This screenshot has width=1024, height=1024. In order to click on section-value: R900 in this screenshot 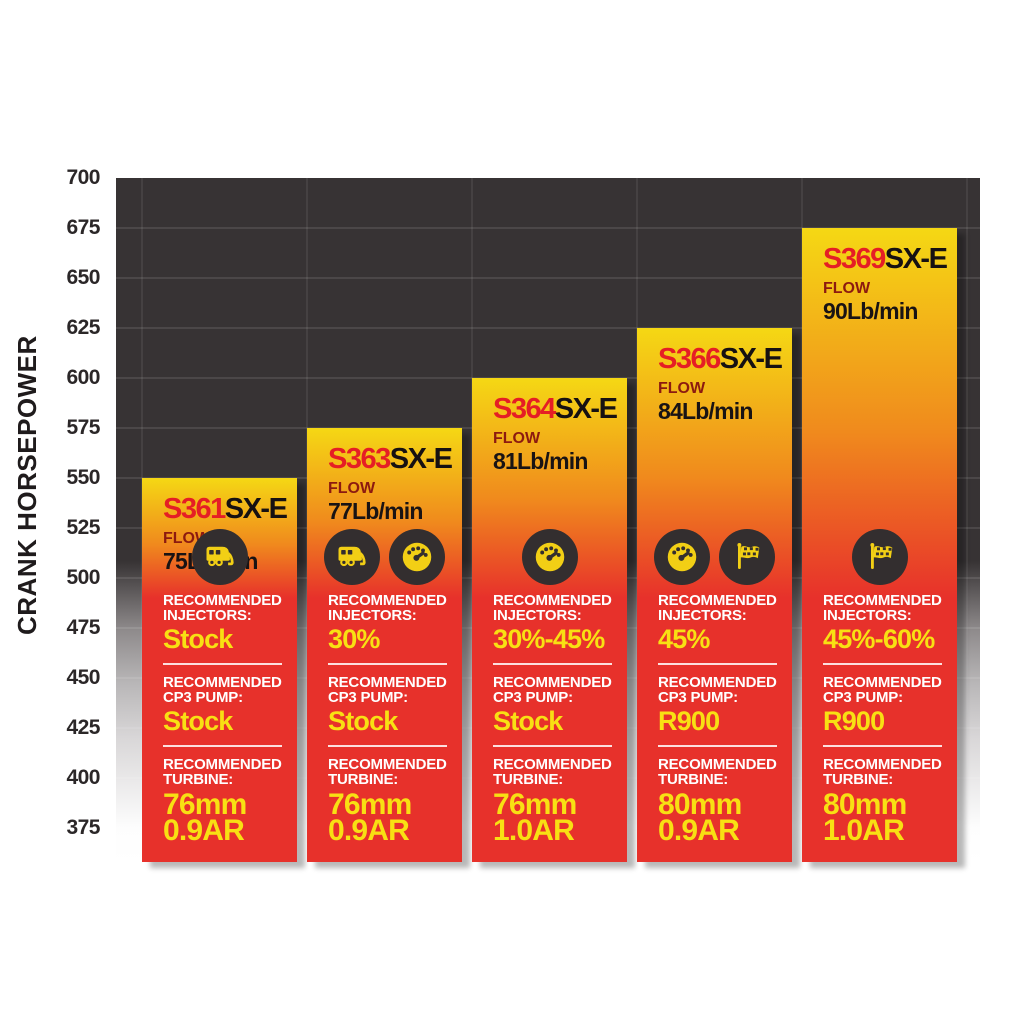, I will do `click(885, 721)`.